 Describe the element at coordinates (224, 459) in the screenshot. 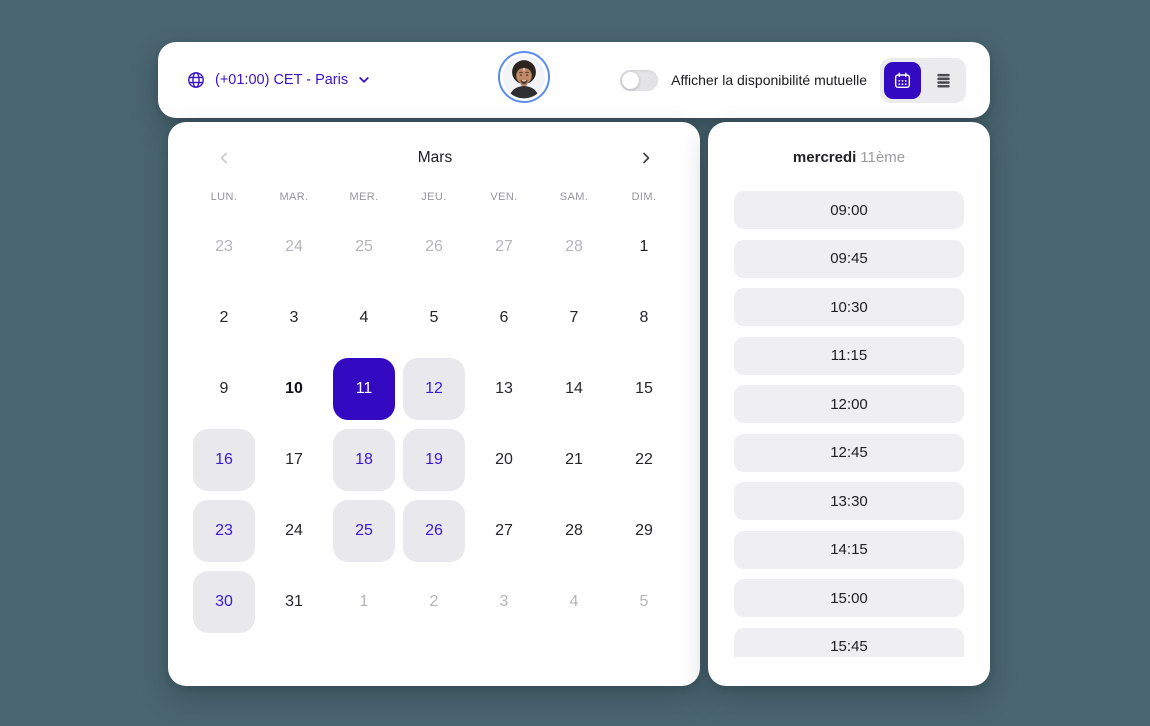

I see `calendar-day-16: 16` at that location.